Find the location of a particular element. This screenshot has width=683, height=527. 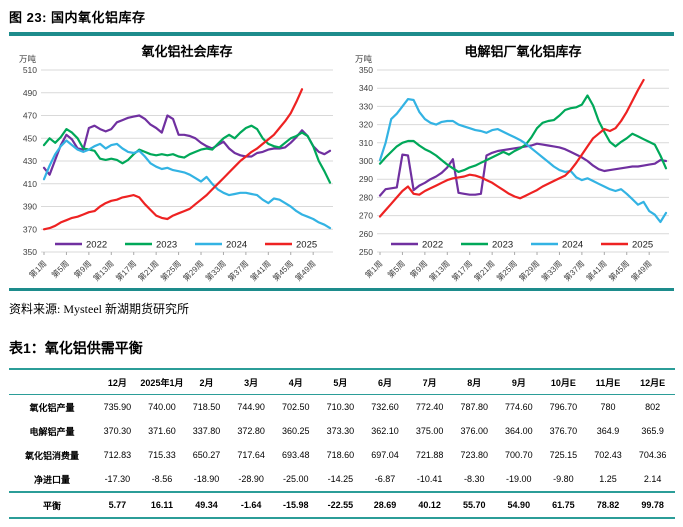

table-header-row: 12月 2025年1月 2月 3月 4月 5月 6月 7月 8月 9月 10月E 11月E 12月E is located at coordinates (342, 382).